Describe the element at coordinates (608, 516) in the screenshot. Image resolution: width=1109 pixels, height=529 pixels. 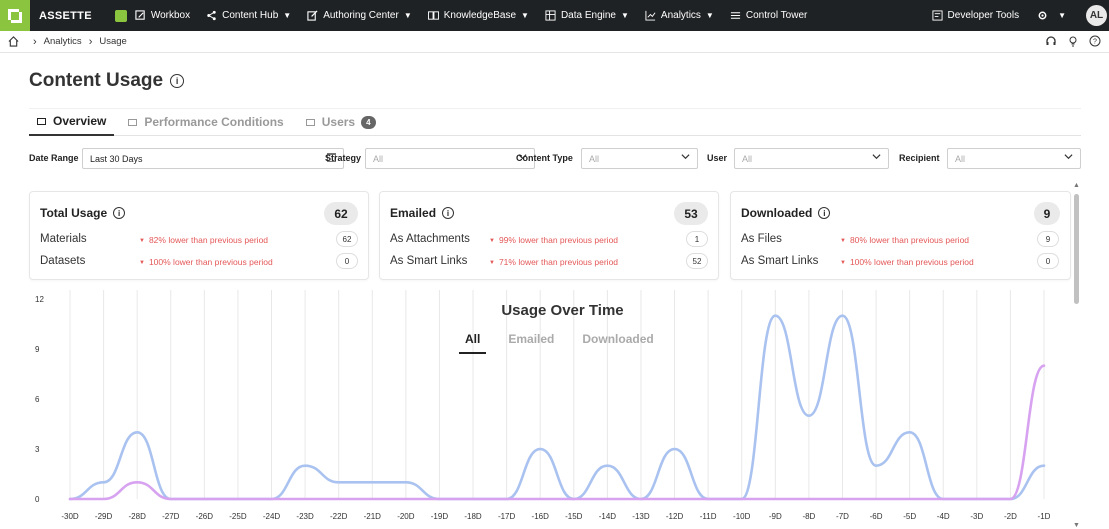
I see `x-tick-label: -14D` at that location.